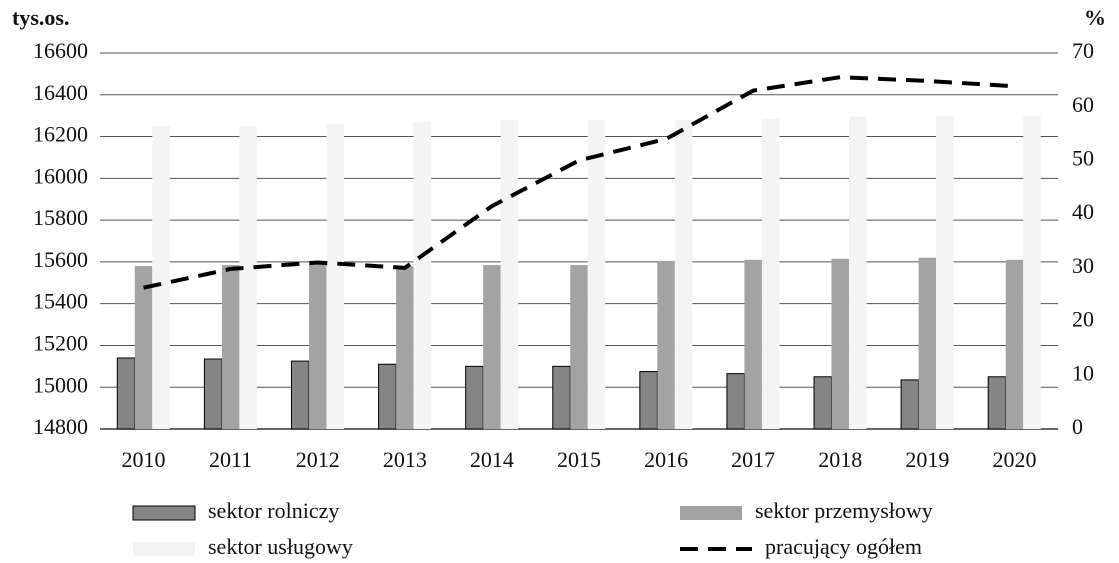 This screenshot has width=1119, height=563. What do you see at coordinates (1083, 211) in the screenshot?
I see `y2-tick-label: 40` at bounding box center [1083, 211].